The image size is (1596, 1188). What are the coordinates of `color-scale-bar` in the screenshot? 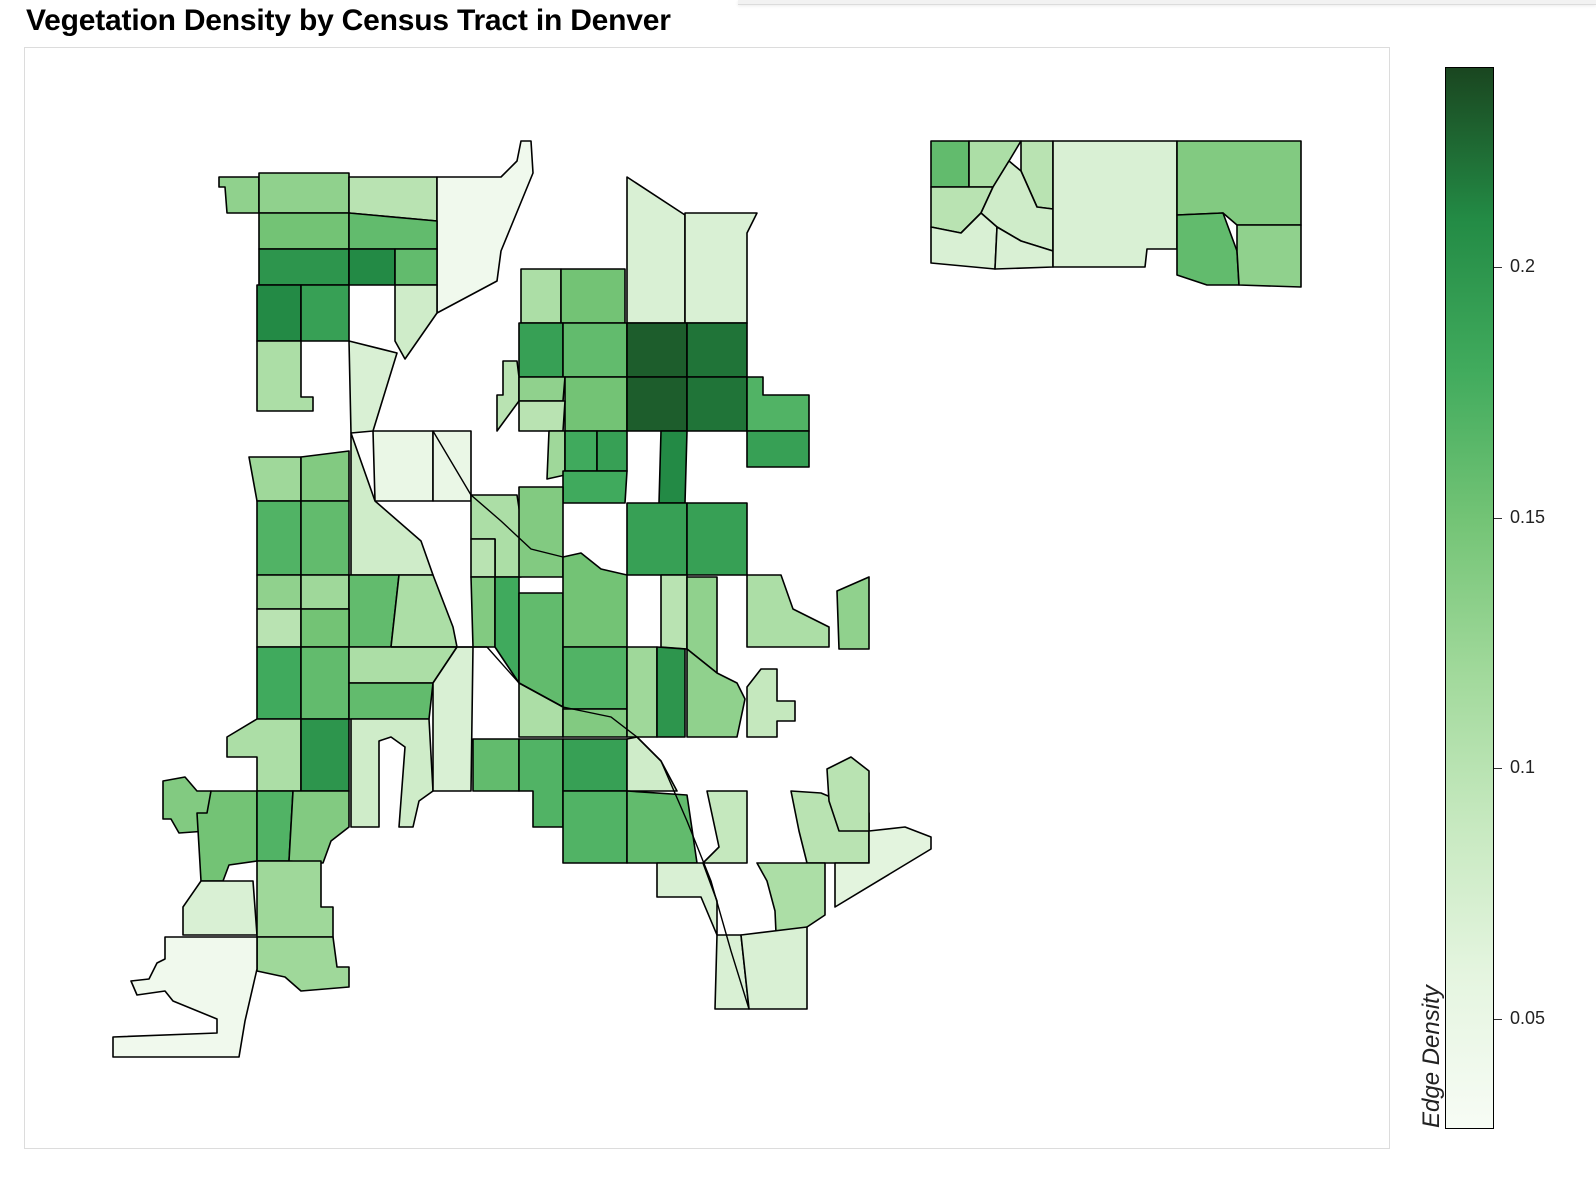 It's located at (1469, 598).